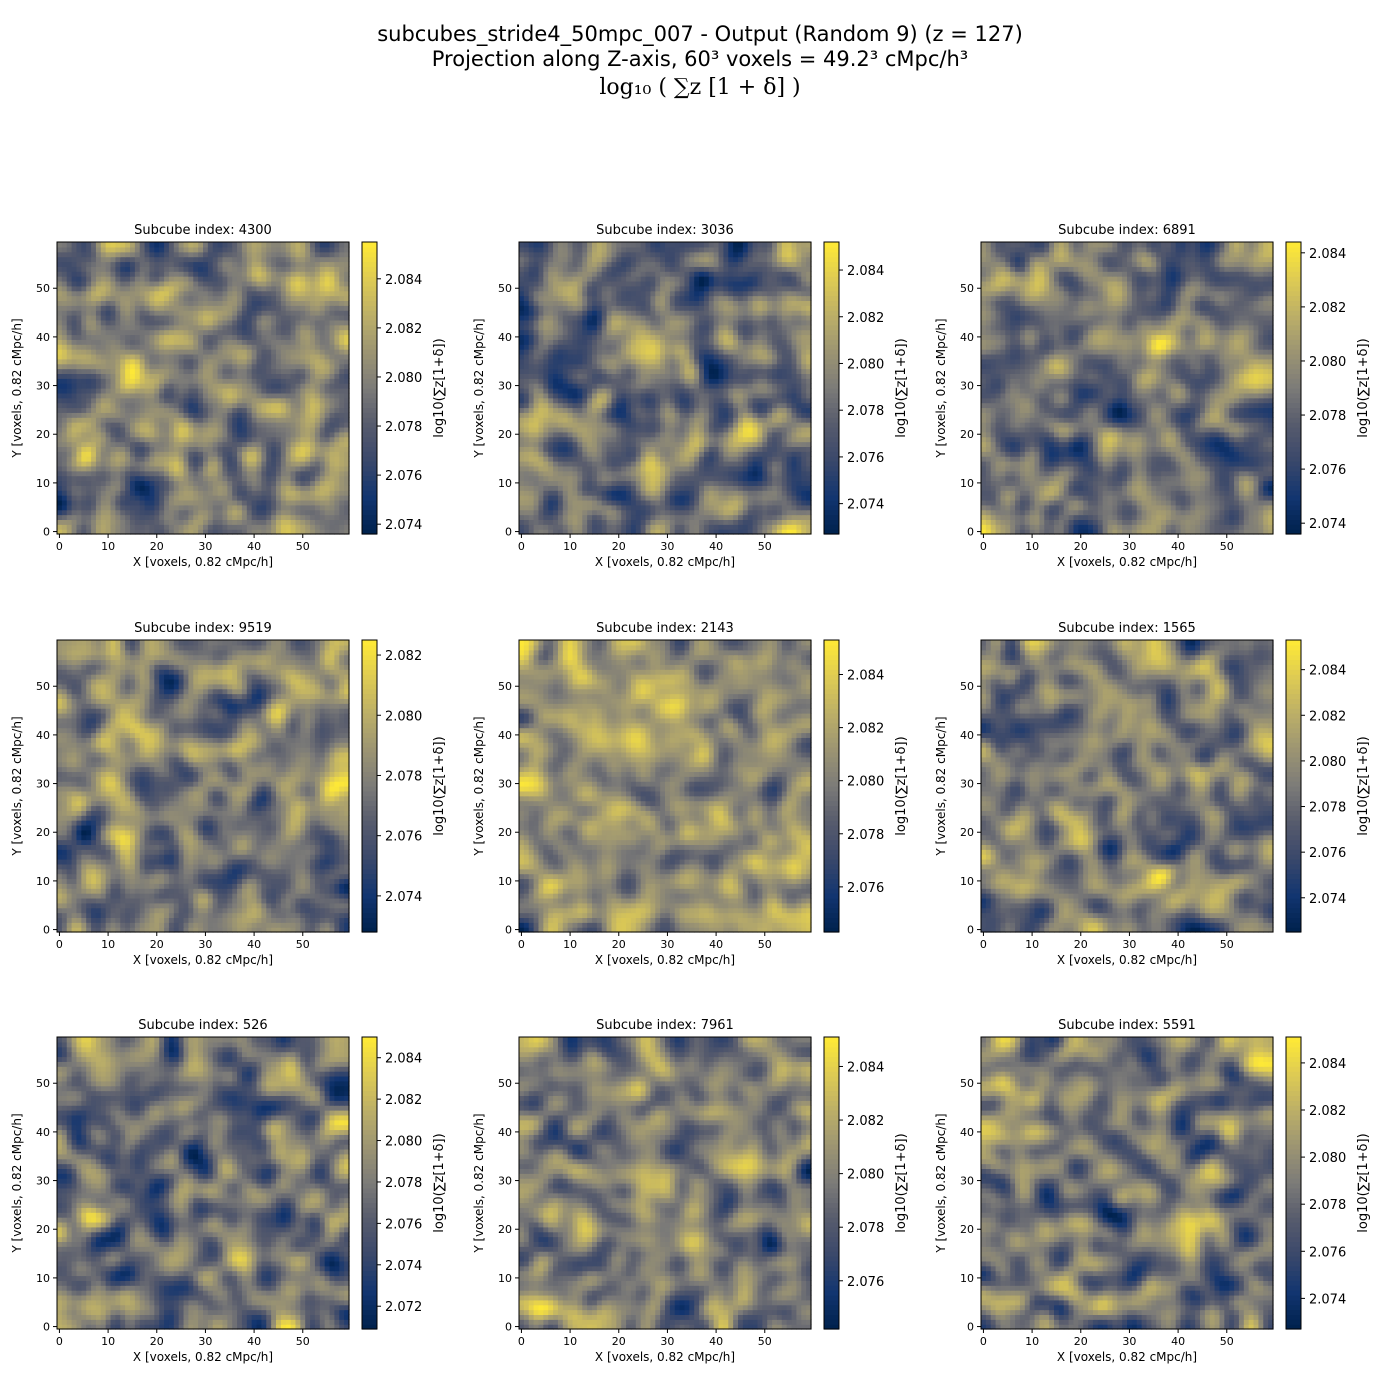  Describe the element at coordinates (369, 405) in the screenshot. I see `colorbar-segment` at that location.